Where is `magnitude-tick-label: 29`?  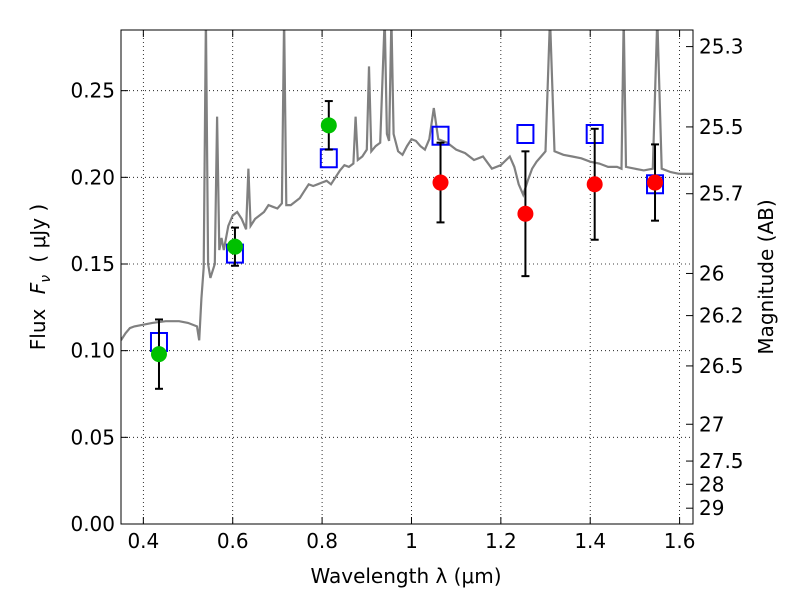 magnitude-tick-label: 29 is located at coordinates (711, 508).